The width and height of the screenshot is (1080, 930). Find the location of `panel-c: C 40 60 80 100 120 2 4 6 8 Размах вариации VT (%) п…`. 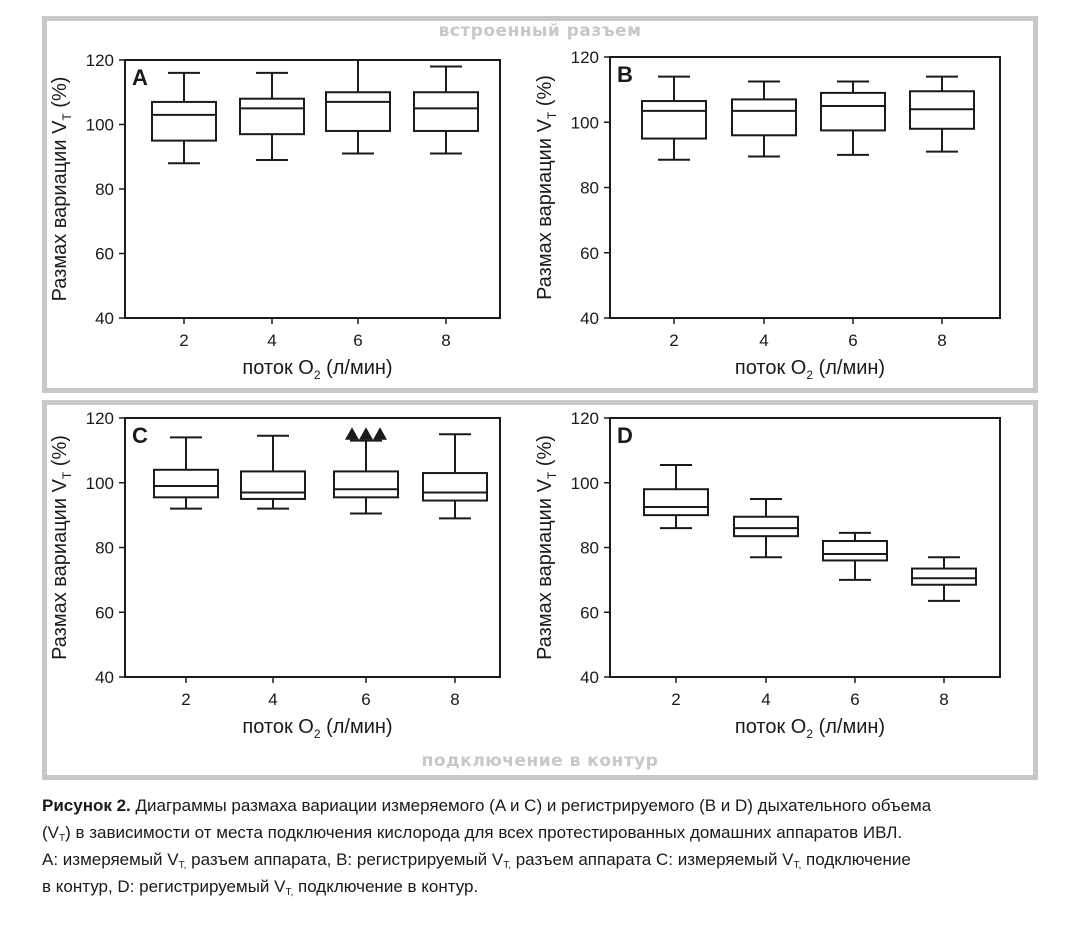

panel-c: C 40 60 80 100 120 2 4 6 8 Размах вариации VT (%) п… is located at coordinates (275, 575).